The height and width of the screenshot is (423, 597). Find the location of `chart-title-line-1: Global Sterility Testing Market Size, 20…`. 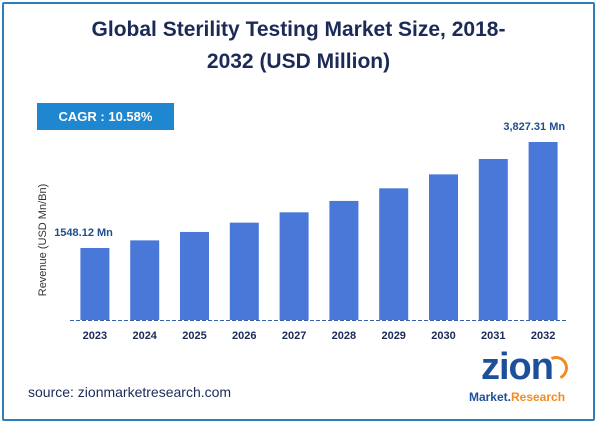

chart-title-line-1: Global Sterility Testing Market Size, 20… is located at coordinates (298, 29).